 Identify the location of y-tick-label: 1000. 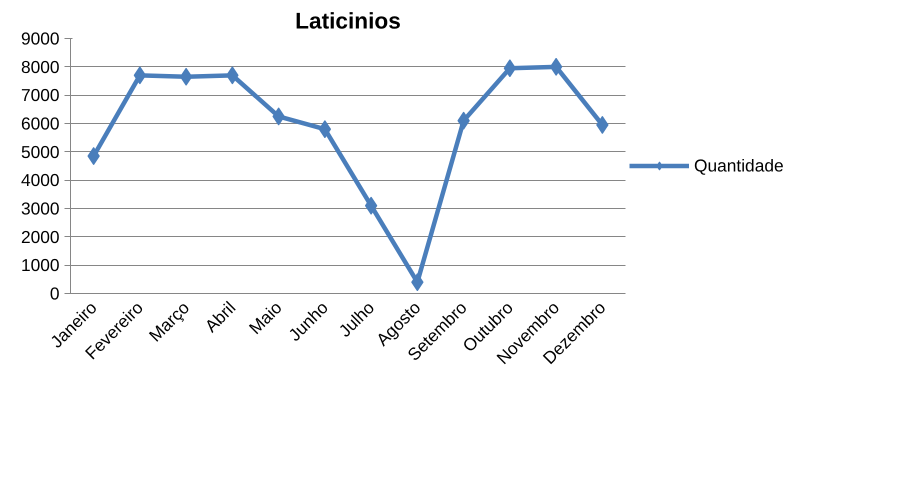
(40, 265).